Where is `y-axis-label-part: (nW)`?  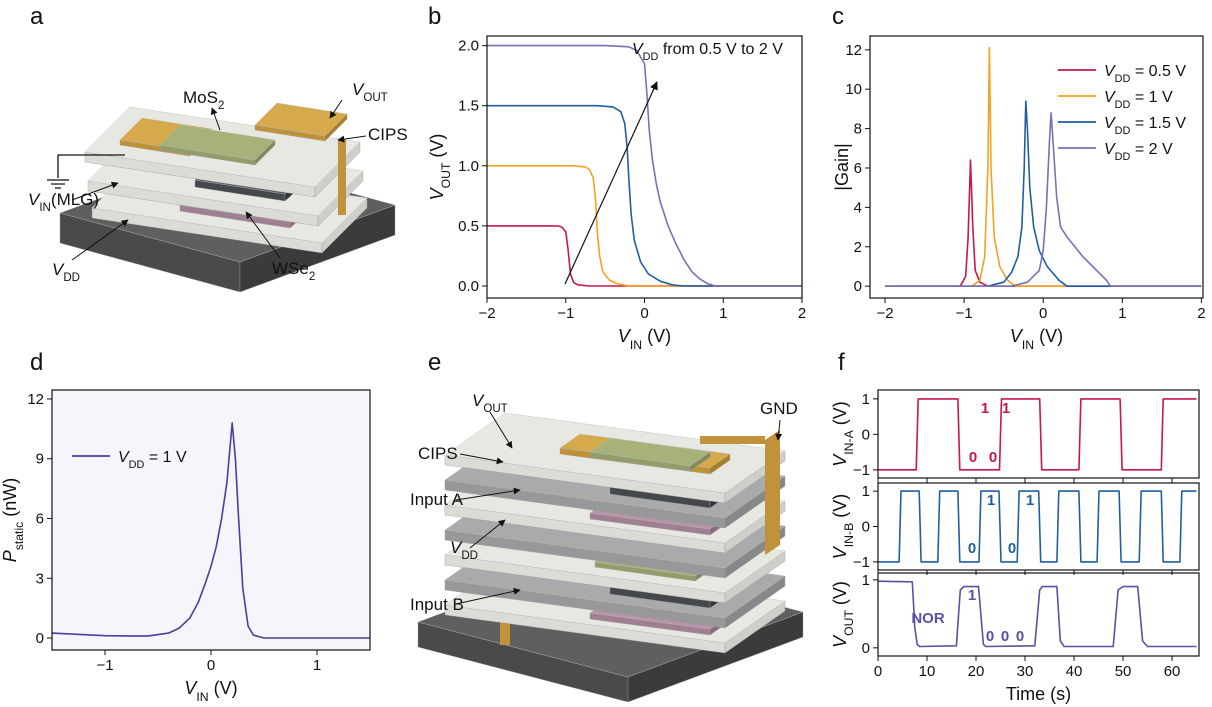 y-axis-label-part: (nW) is located at coordinates (10, 500).